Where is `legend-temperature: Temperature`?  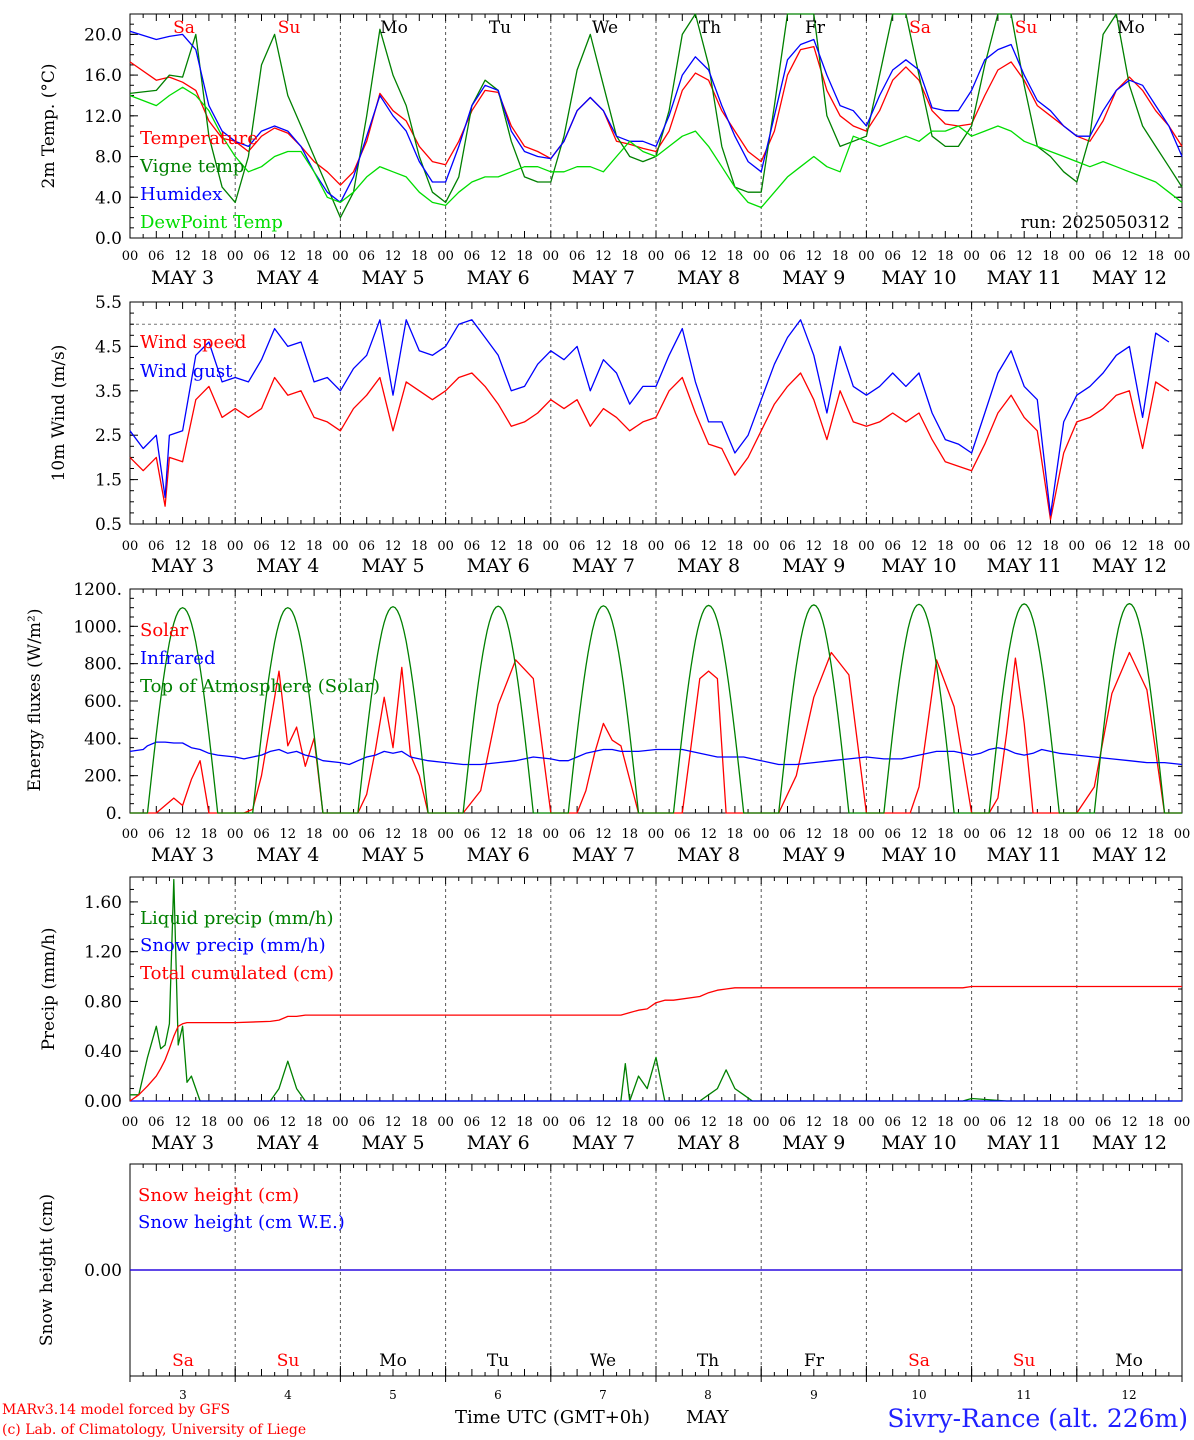 legend-temperature: Temperature is located at coordinates (199, 138).